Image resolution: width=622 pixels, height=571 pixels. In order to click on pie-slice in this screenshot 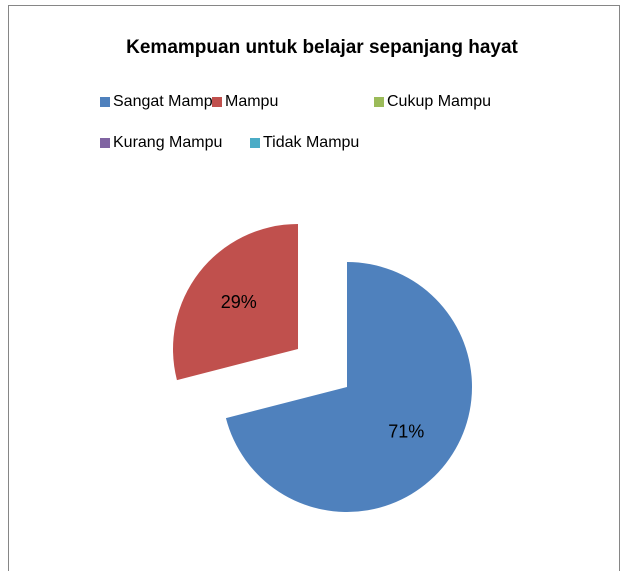, I will do `click(236, 302)`.